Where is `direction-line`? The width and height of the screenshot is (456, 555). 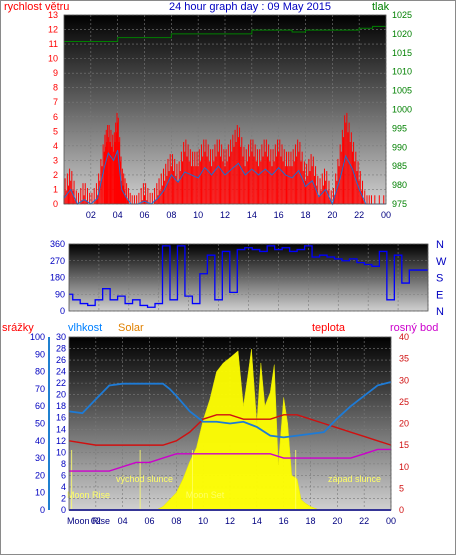 direction-line is located at coordinates (248, 276).